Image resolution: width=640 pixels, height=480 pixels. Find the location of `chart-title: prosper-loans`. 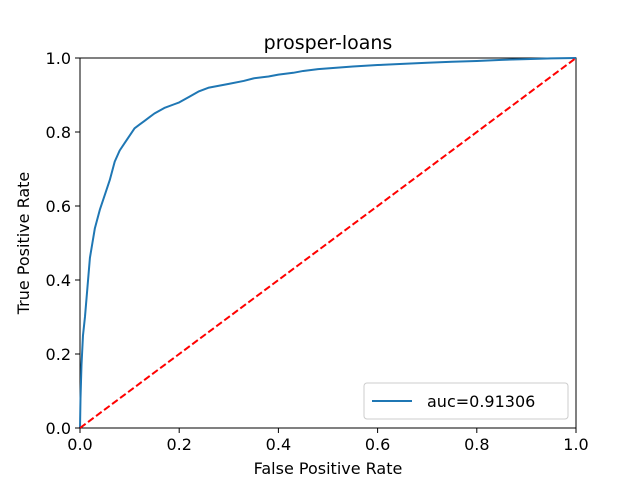

chart-title: prosper-loans is located at coordinates (328, 43).